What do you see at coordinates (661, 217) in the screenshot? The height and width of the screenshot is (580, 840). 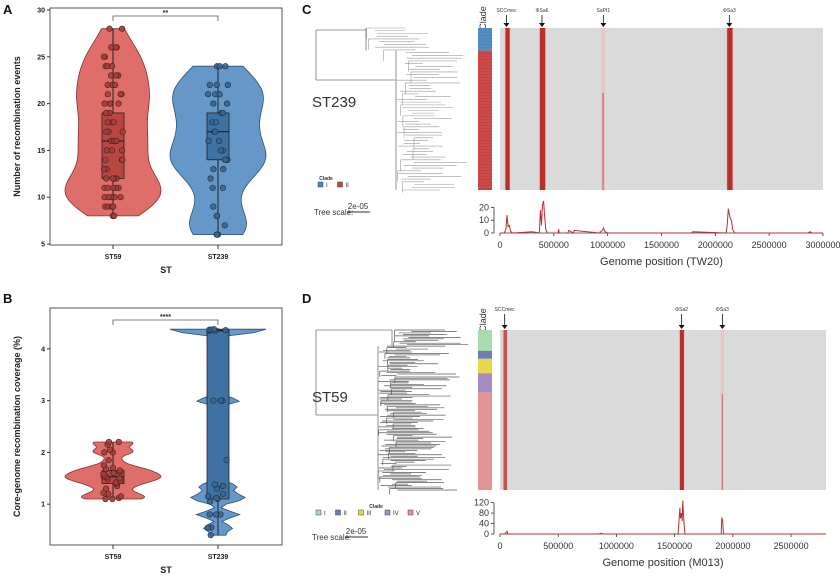 I see `recombination-line` at bounding box center [661, 217].